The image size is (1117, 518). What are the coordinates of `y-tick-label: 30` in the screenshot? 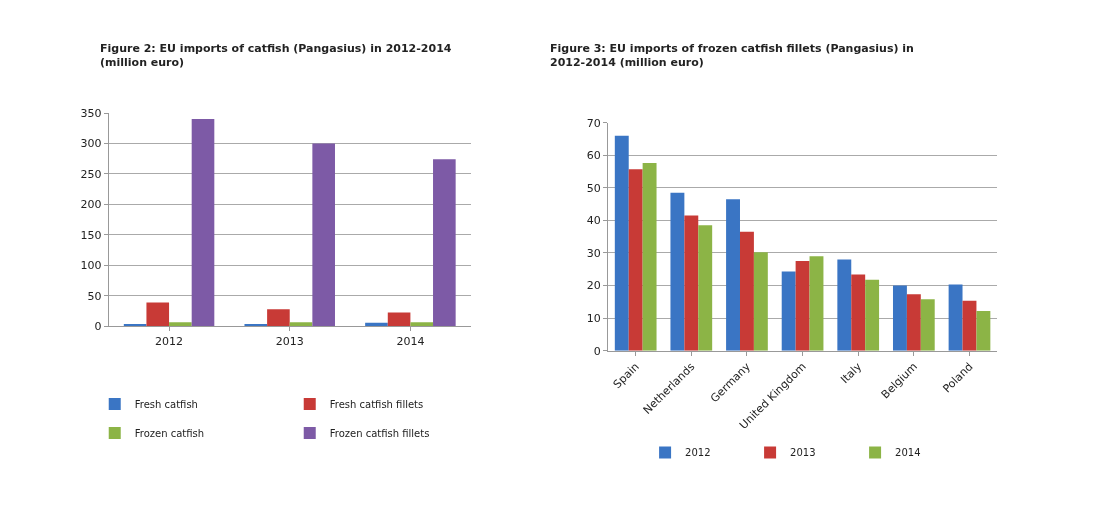 It's located at (593, 253).